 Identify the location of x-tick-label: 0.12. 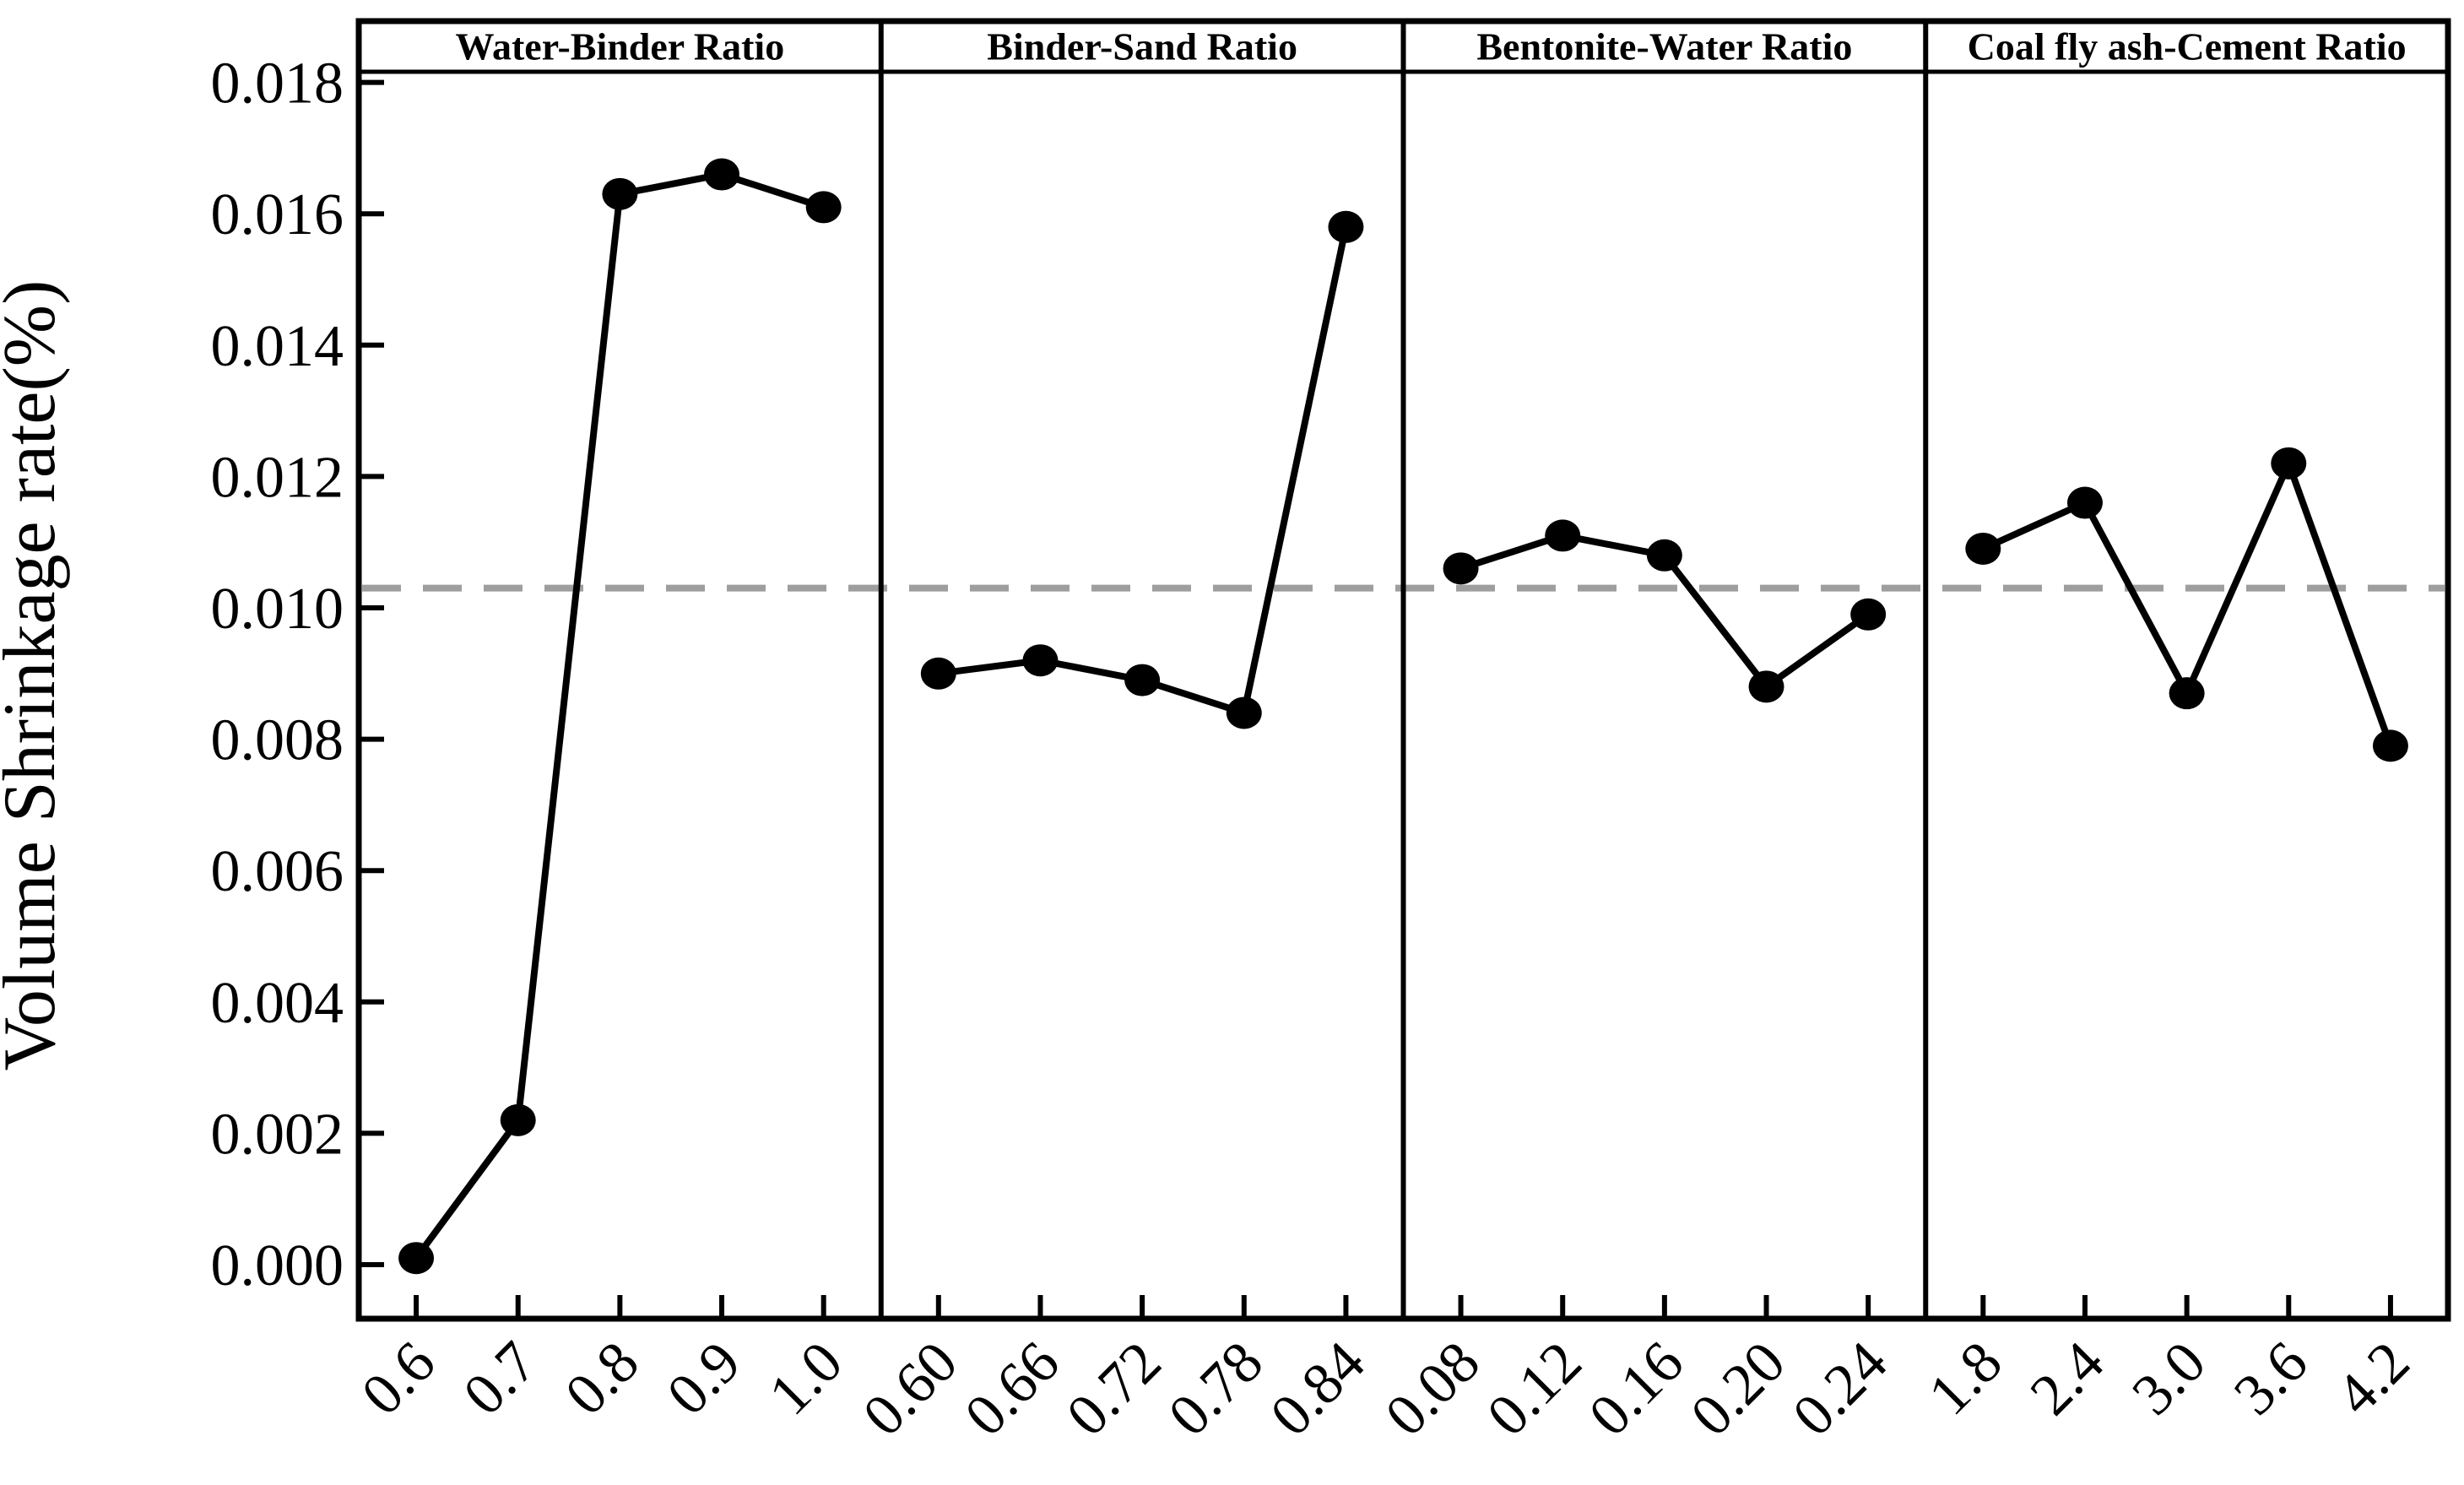
(1534, 1390).